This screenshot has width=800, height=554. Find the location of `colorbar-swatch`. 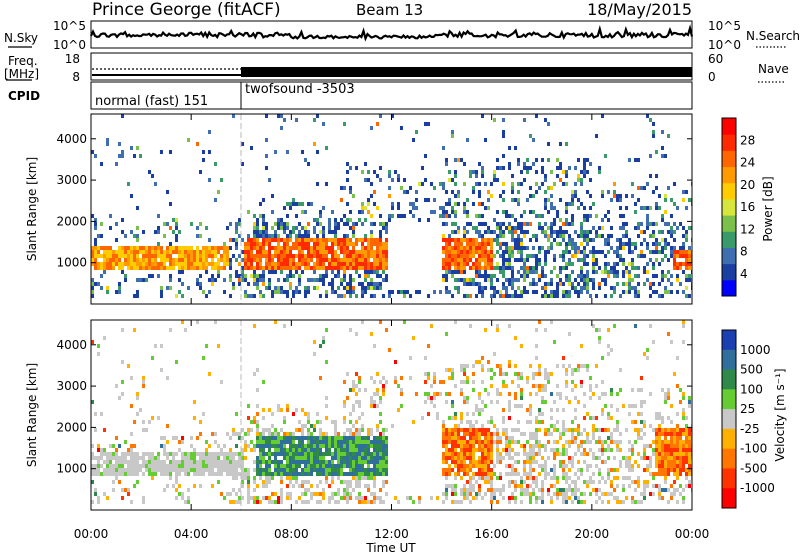

colorbar-swatch is located at coordinates (729, 399).